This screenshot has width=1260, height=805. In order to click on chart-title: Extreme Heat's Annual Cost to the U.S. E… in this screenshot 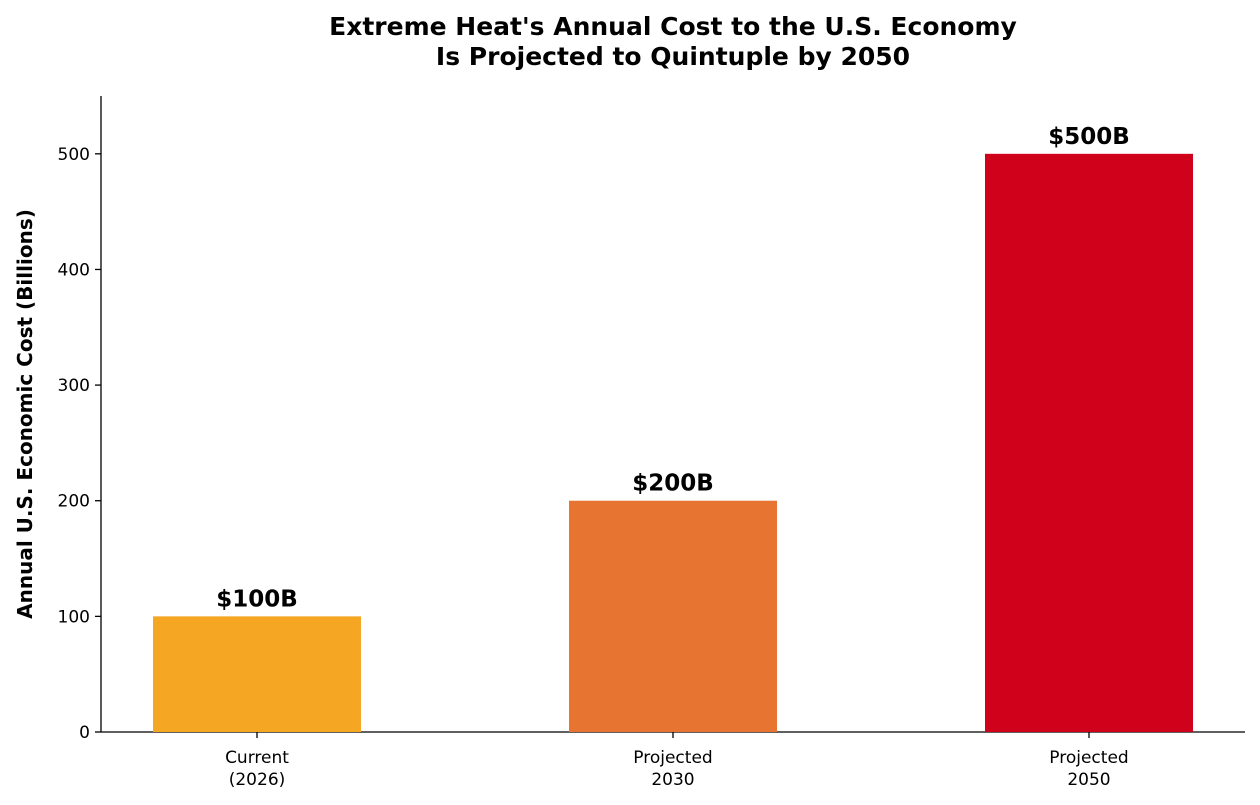, I will do `click(673, 41)`.